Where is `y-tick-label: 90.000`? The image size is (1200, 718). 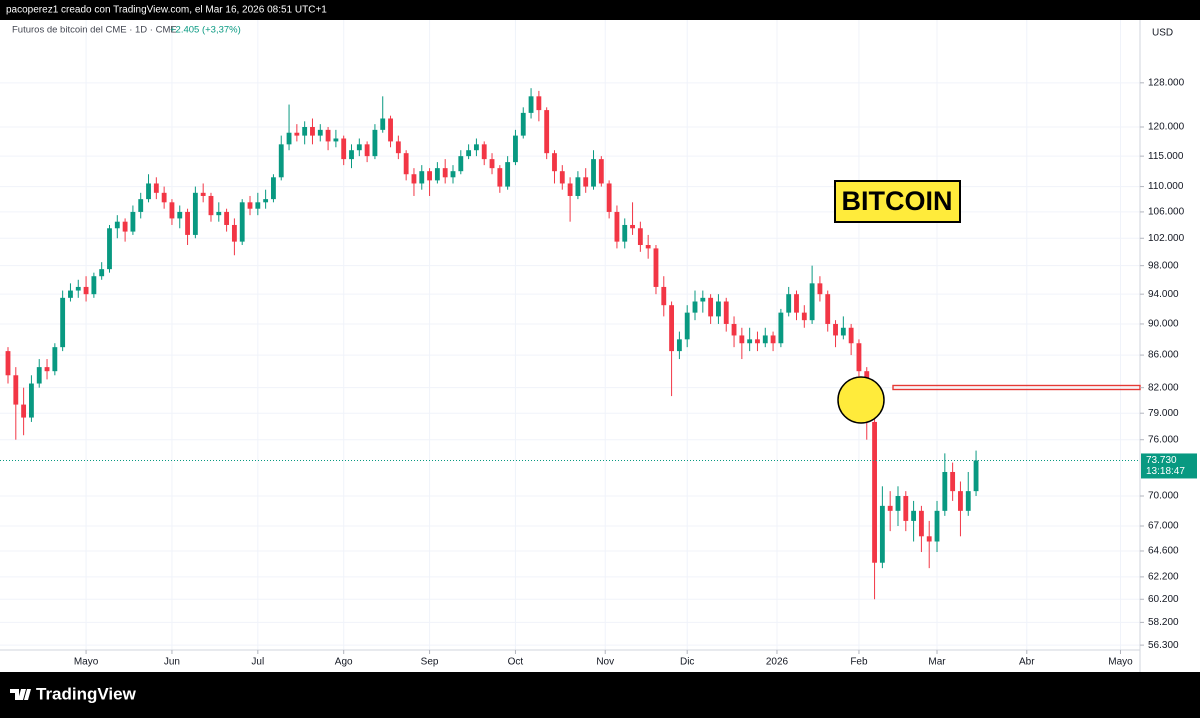
y-tick-label: 90.000 is located at coordinates (1163, 324).